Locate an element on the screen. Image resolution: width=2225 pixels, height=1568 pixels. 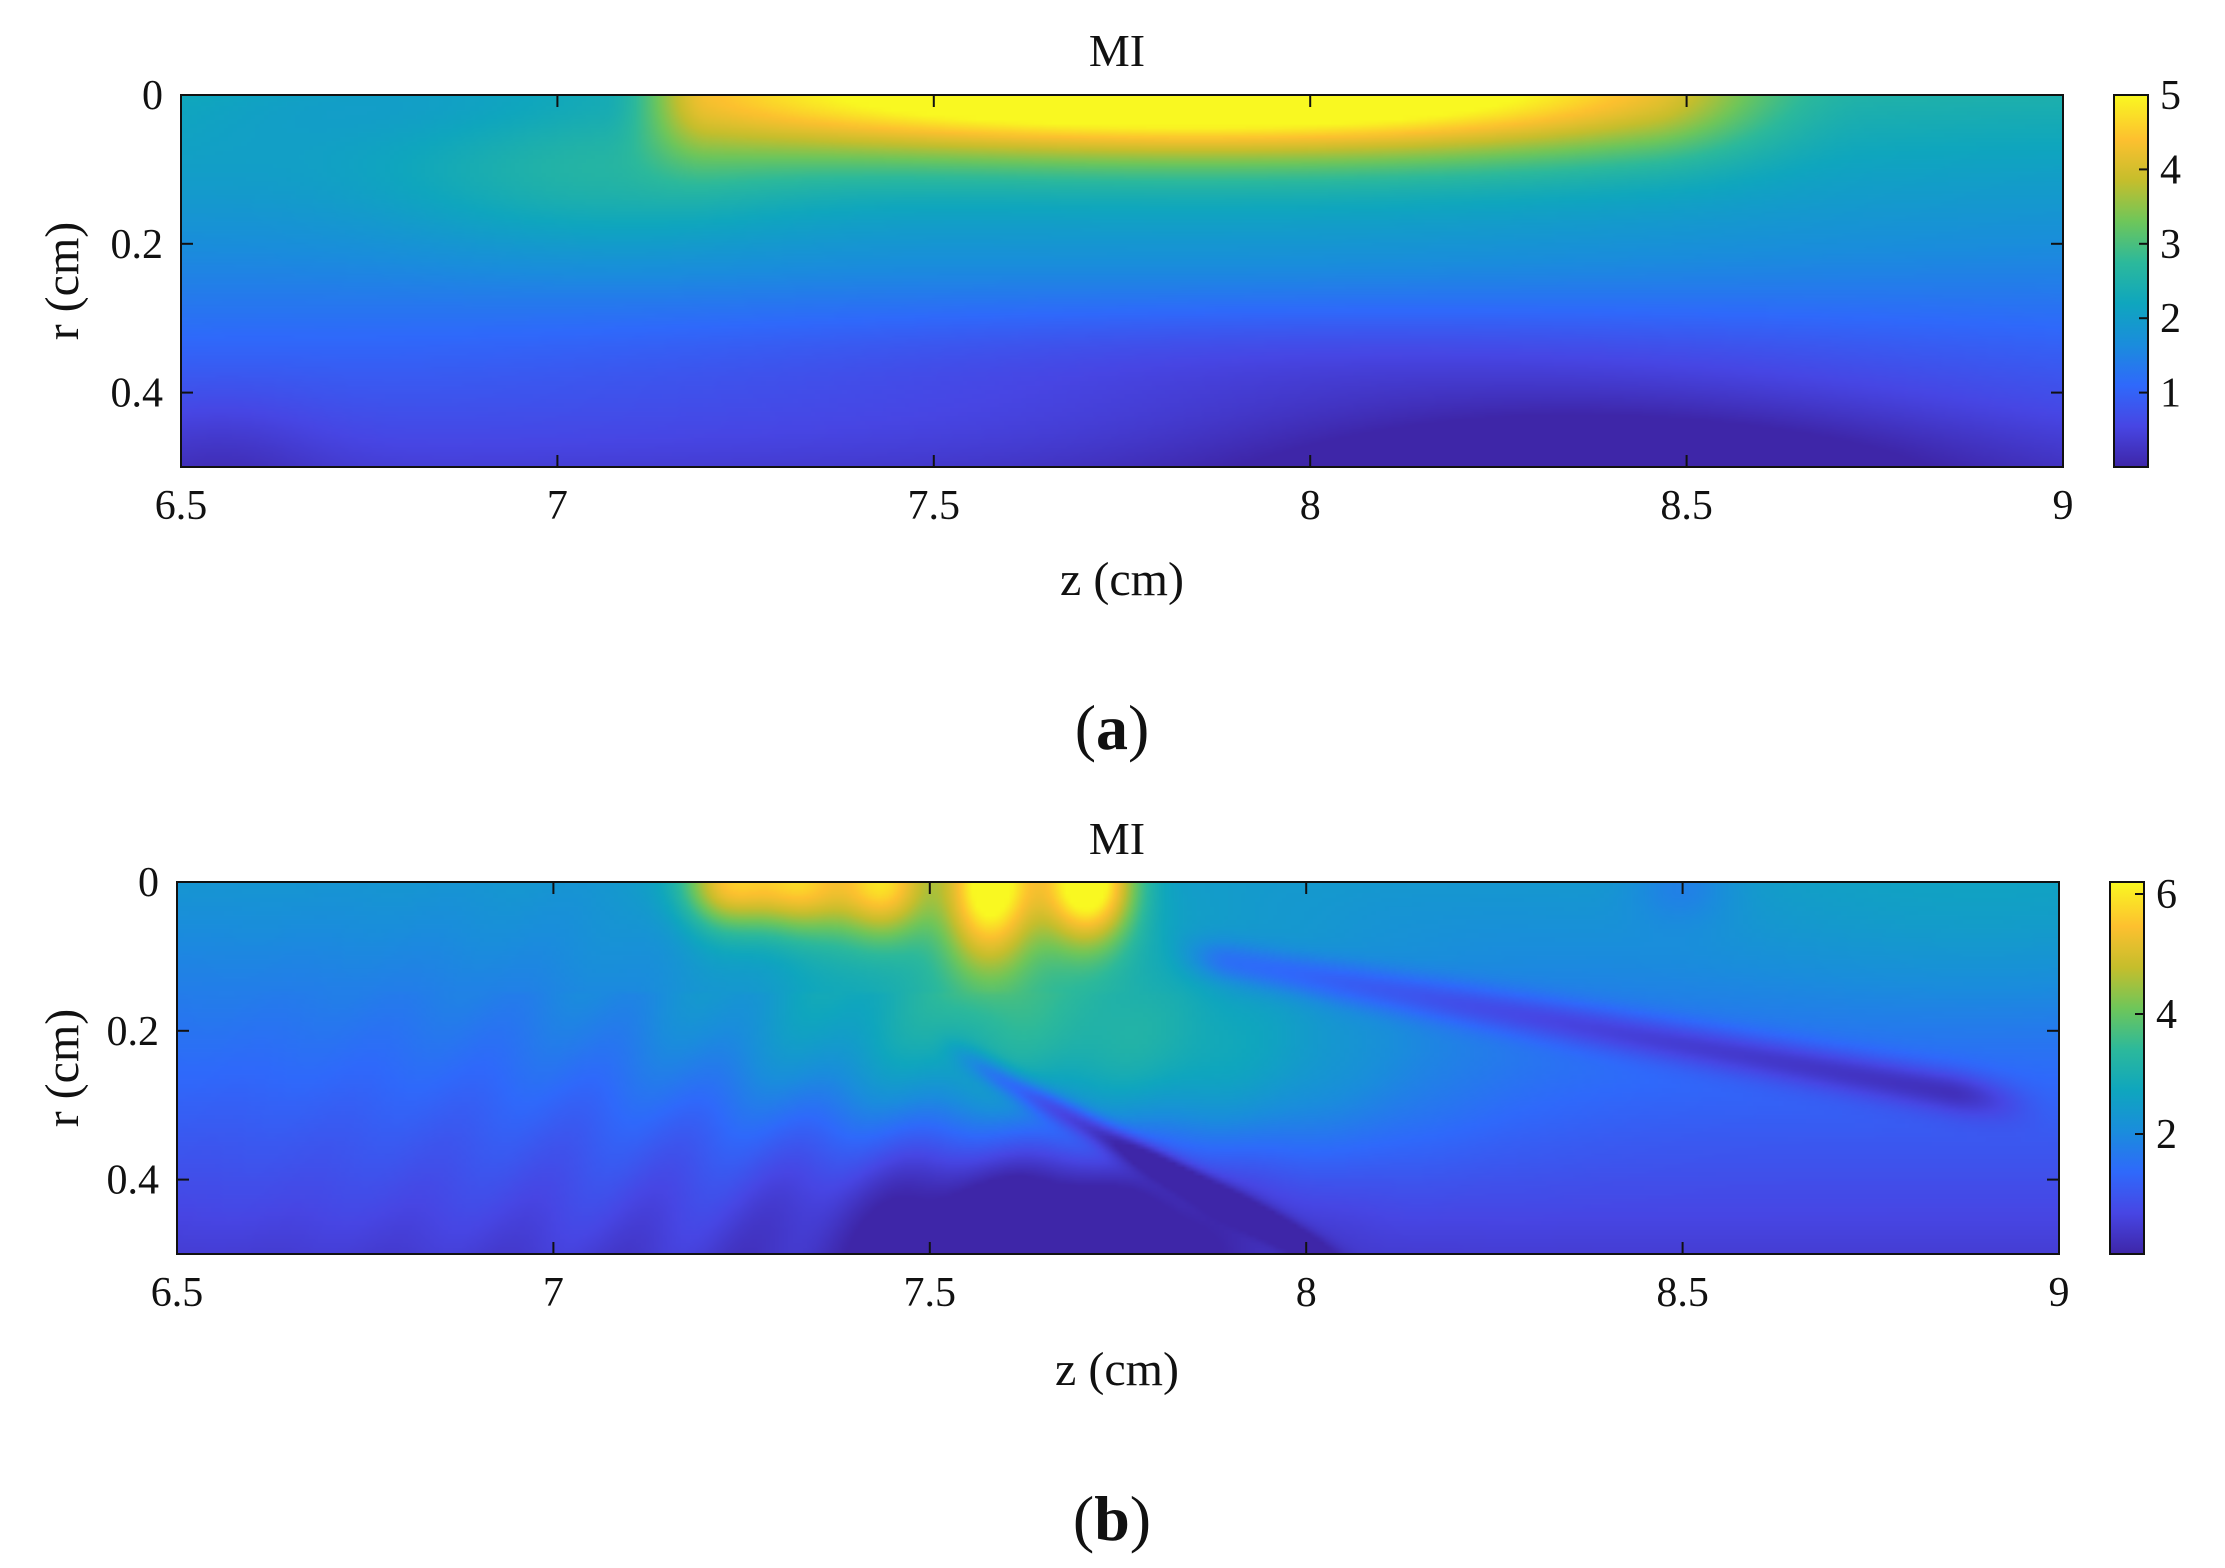
x-tick-label-b: 7.5 is located at coordinates (930, 1293).